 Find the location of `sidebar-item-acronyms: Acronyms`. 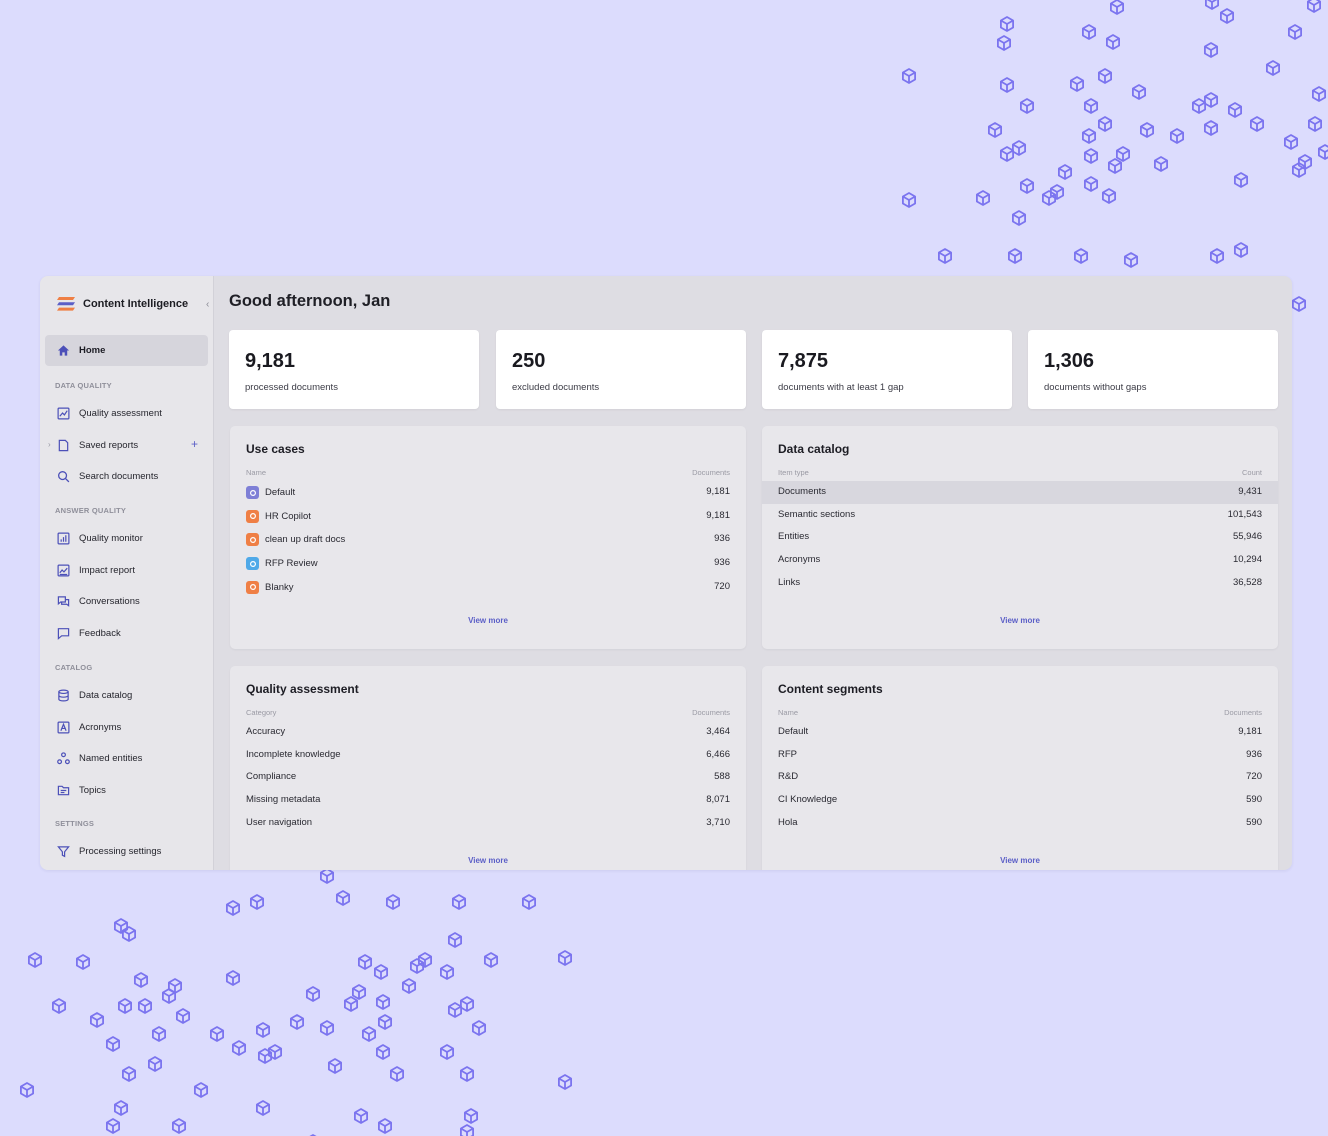

sidebar-item-acronyms: Acronyms is located at coordinates (126, 727).